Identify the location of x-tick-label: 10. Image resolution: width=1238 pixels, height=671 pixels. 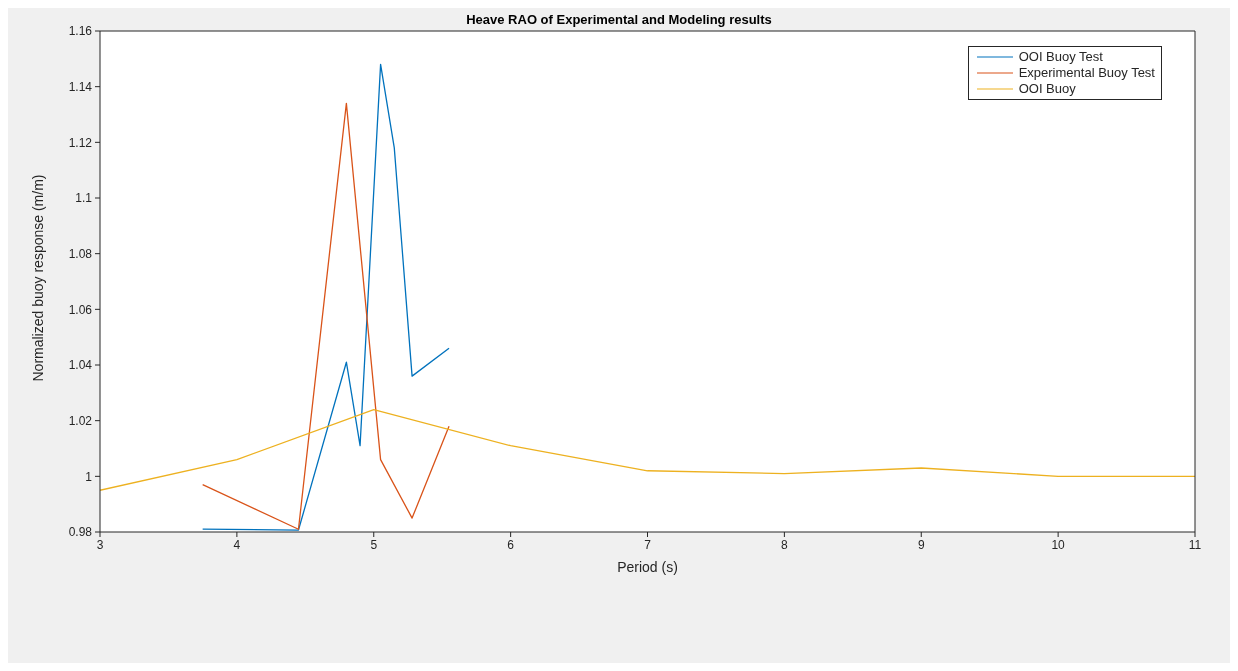
(1058, 544).